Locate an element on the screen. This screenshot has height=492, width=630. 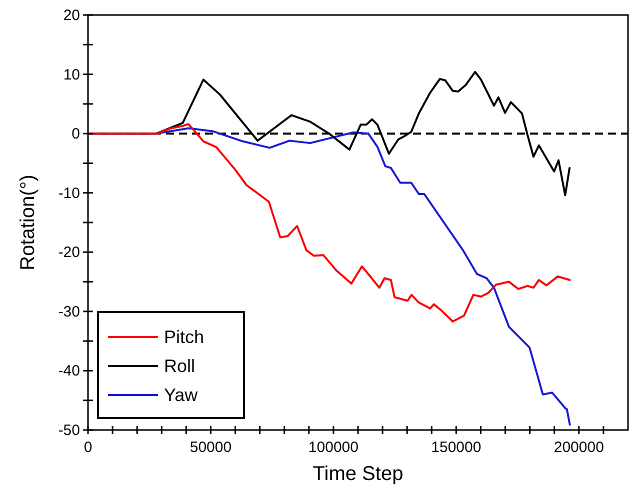
y-tick-label: -20 is located at coordinates (69, 253).